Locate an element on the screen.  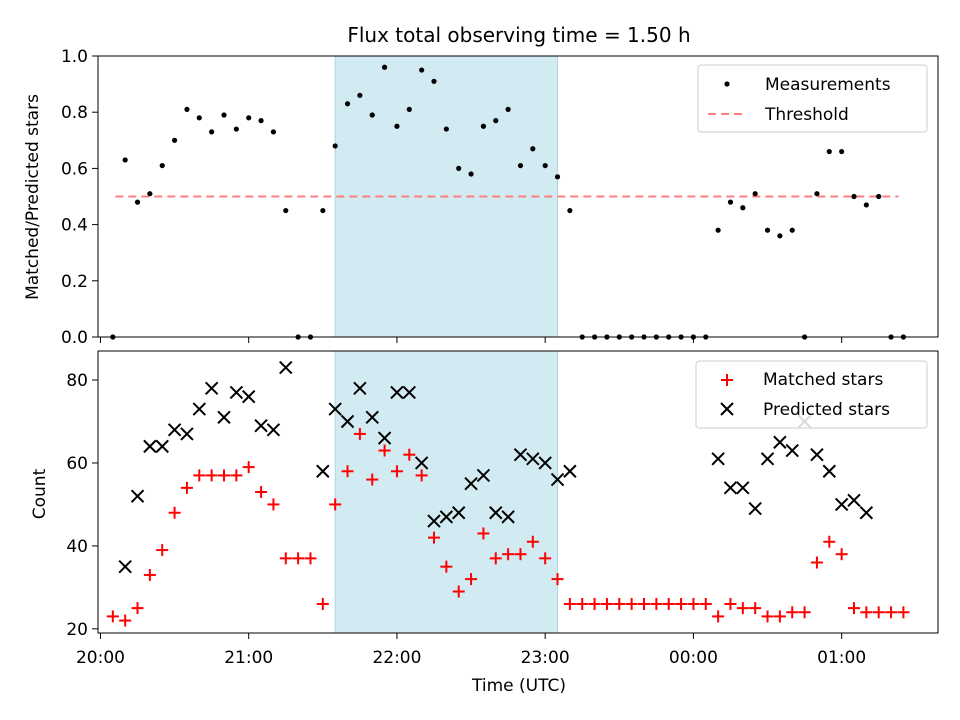
top-y-tick-label: 0.6 is located at coordinates (74, 169).